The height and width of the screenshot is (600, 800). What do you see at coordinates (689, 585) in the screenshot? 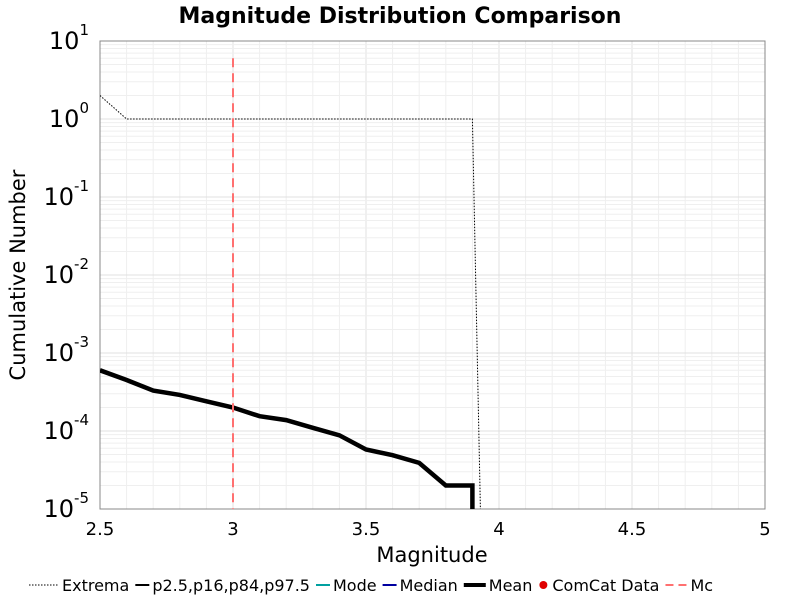
I see `legend-item-mc: Mc` at bounding box center [689, 585].